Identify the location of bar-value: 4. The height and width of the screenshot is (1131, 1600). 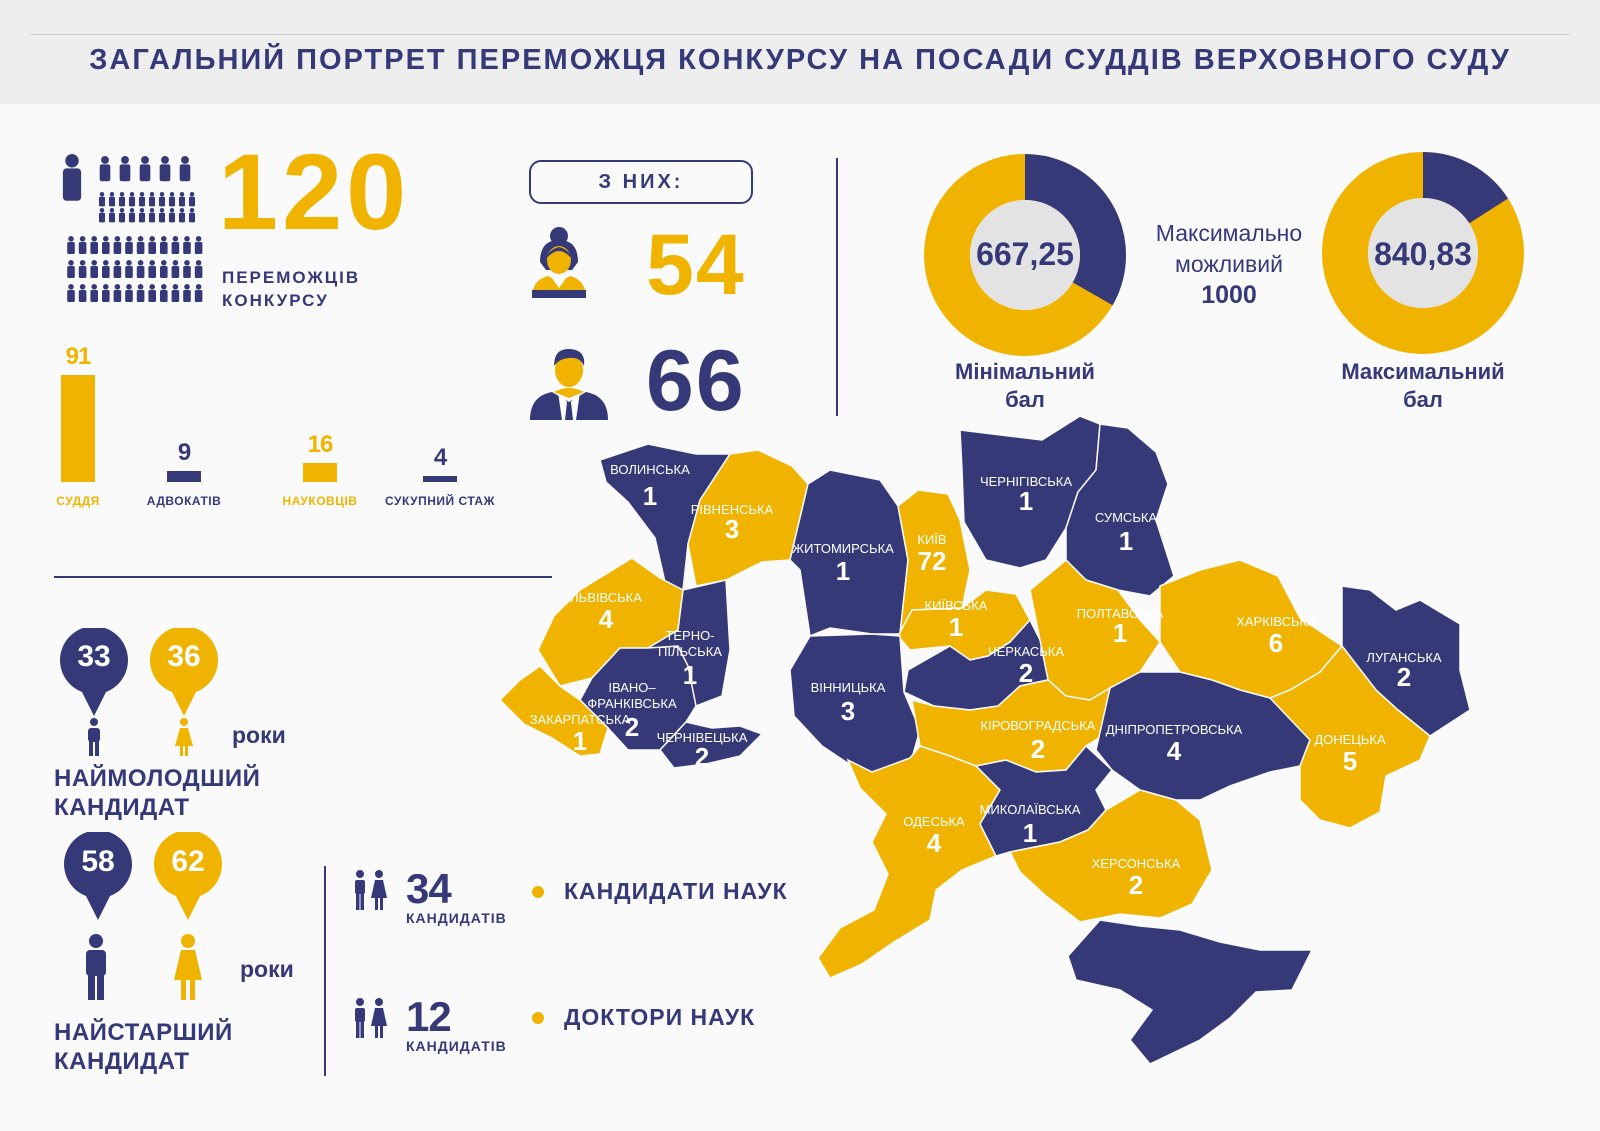
(440, 457).